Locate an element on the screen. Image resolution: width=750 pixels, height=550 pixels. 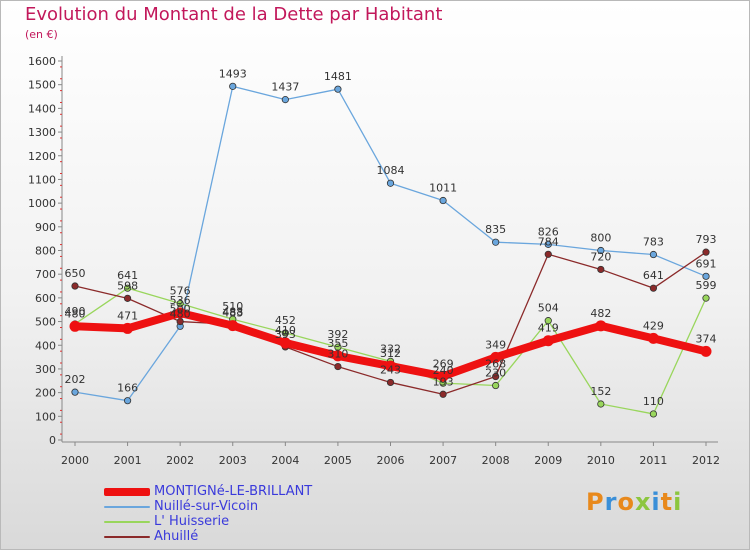
legend-label: Ahuillé is located at coordinates (176, 536).